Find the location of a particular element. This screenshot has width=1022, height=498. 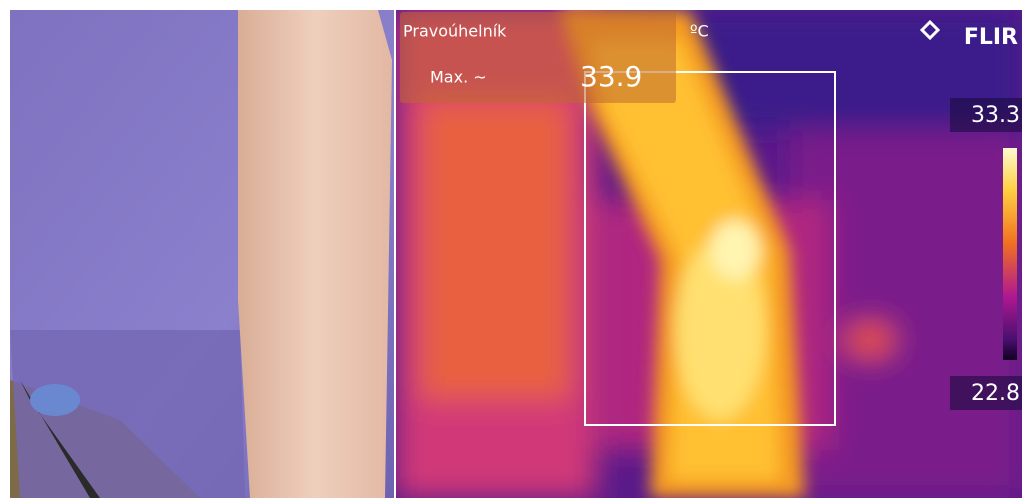

measurement-stat: Max. ~ is located at coordinates (458, 77).